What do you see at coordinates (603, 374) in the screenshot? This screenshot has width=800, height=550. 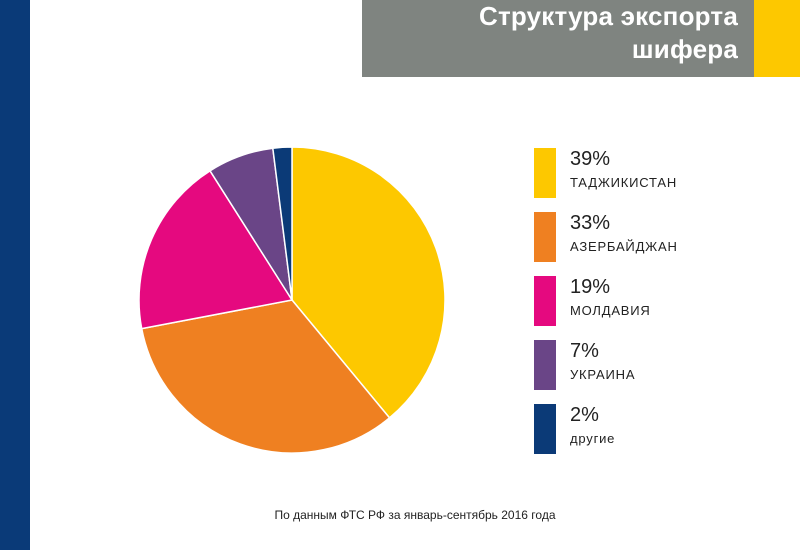 I see `legend-label-ukraine: УКРАИНА` at bounding box center [603, 374].